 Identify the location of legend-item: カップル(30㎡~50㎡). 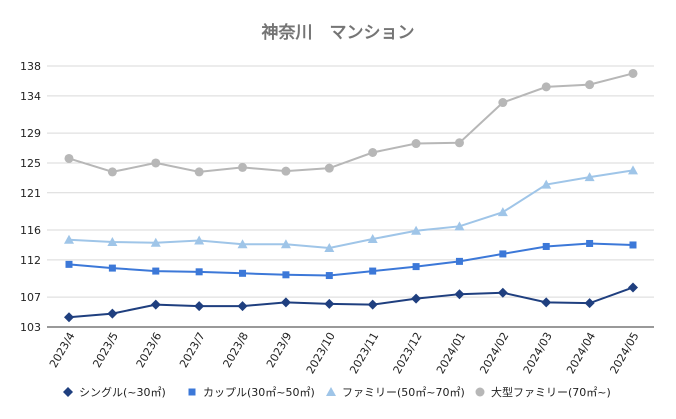
(251, 392).